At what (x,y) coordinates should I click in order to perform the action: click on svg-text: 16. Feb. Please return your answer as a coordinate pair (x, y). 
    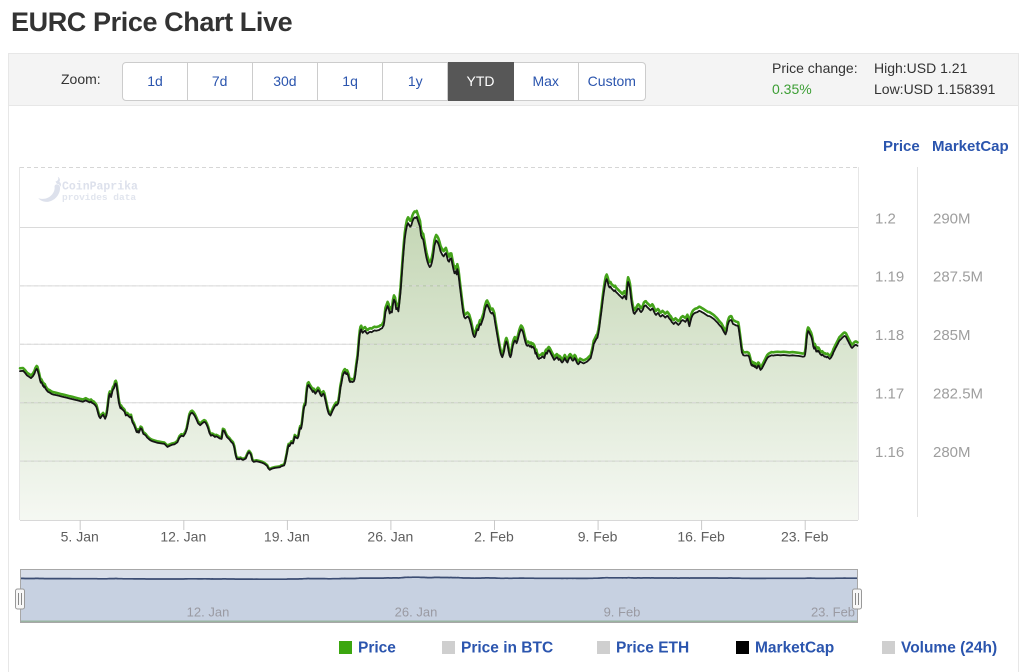
    Looking at the image, I should click on (701, 537).